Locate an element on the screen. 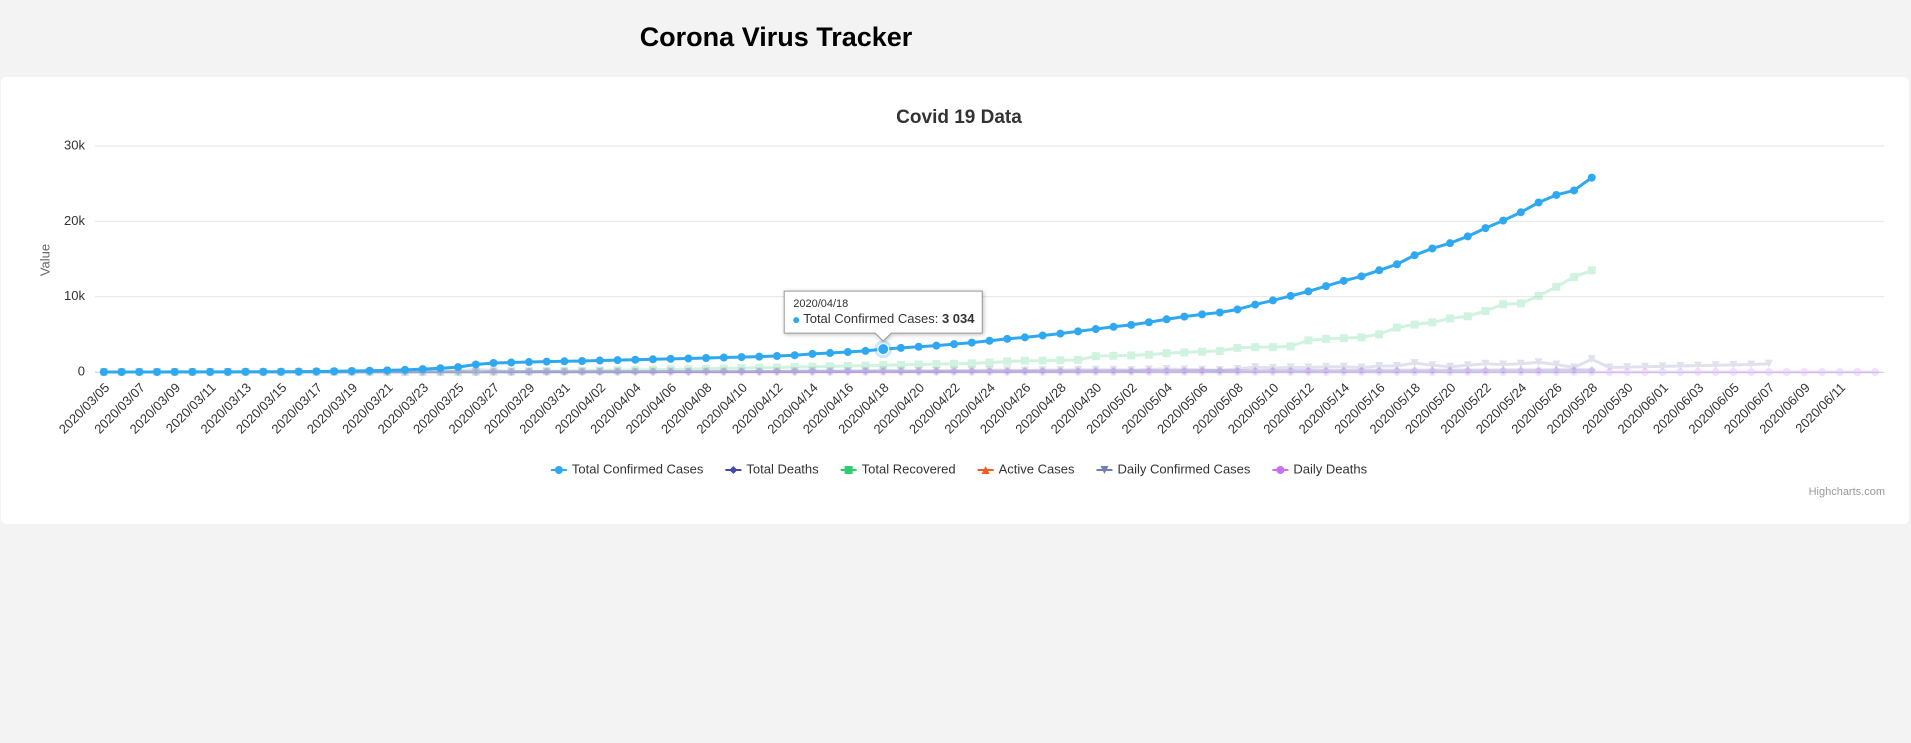 The width and height of the screenshot is (1911, 743). legend-item: Total Recovered is located at coordinates (898, 468).